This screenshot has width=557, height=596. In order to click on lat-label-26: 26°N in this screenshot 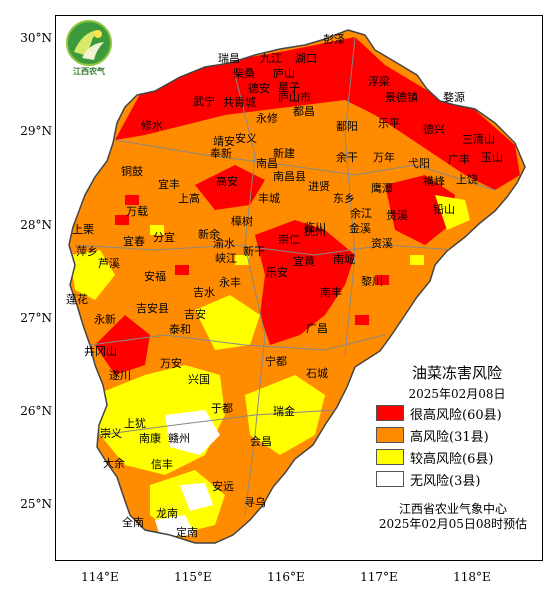, I will do `click(36, 411)`.